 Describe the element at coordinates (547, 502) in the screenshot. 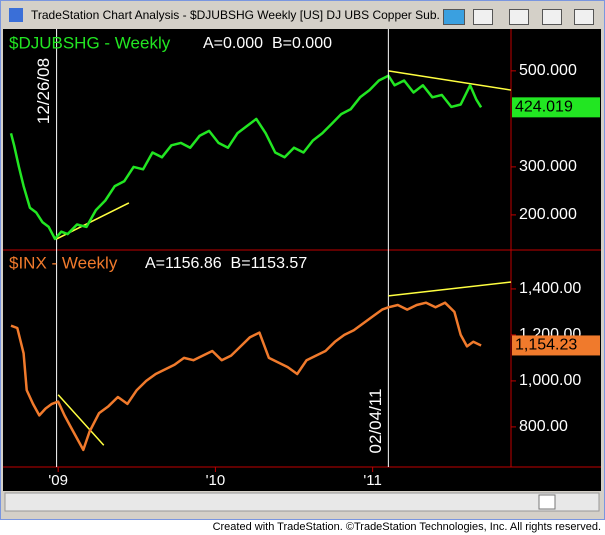

I see `scrollbar-thumb` at that location.